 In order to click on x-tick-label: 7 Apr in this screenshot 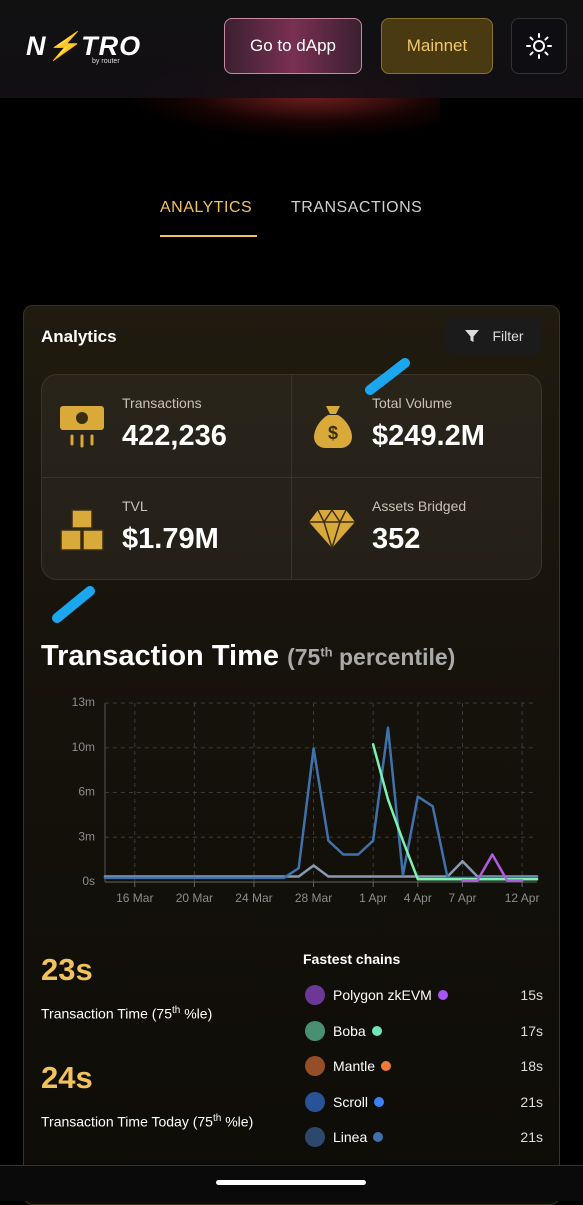, I will do `click(463, 898)`.